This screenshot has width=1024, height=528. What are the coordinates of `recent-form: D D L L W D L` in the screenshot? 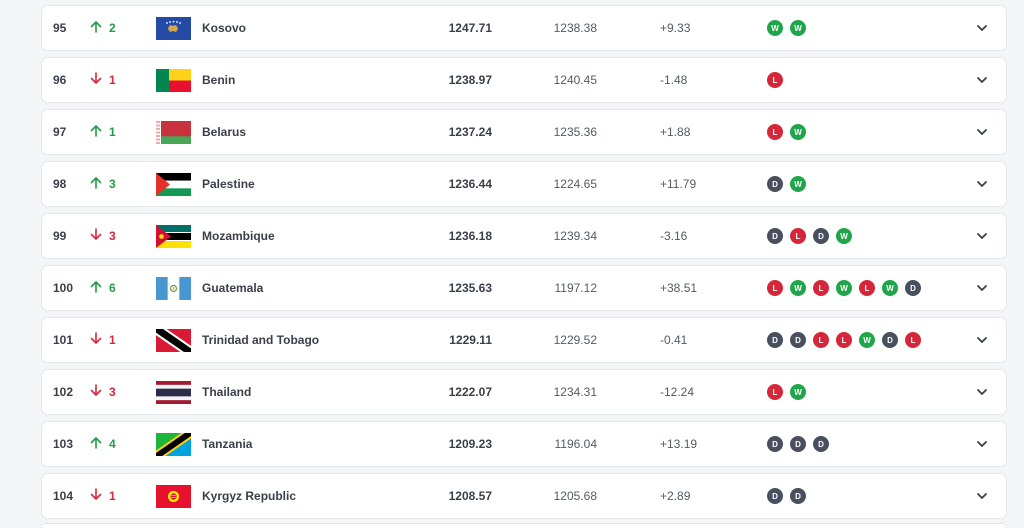 It's located at (844, 340).